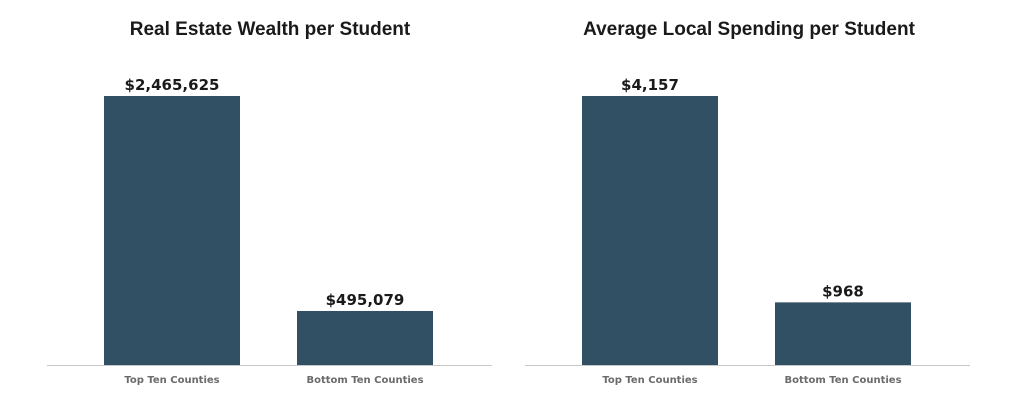 The width and height of the screenshot is (1024, 412). Describe the element at coordinates (270, 29) in the screenshot. I see `chart-title: Real Estate Wealth per Student` at that location.